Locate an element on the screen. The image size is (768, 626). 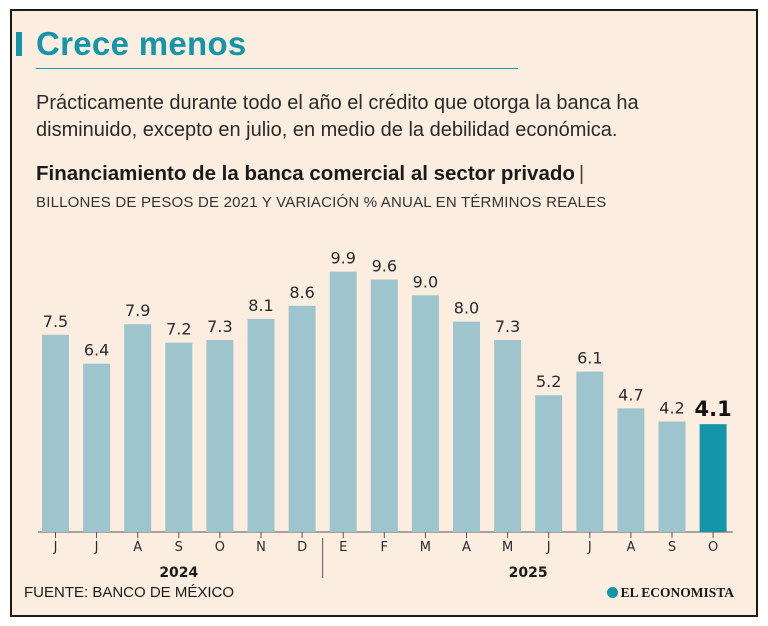
x-tick-label: E is located at coordinates (343, 547).